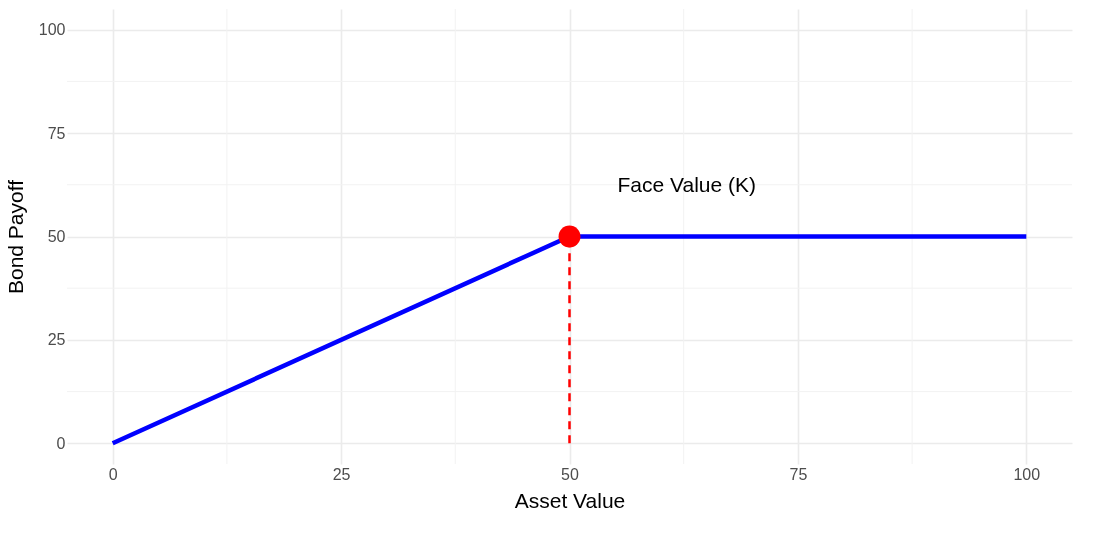 This screenshot has height=542, width=1115. Describe the element at coordinates (56, 236) in the screenshot. I see `y-tick-label: 50` at that location.